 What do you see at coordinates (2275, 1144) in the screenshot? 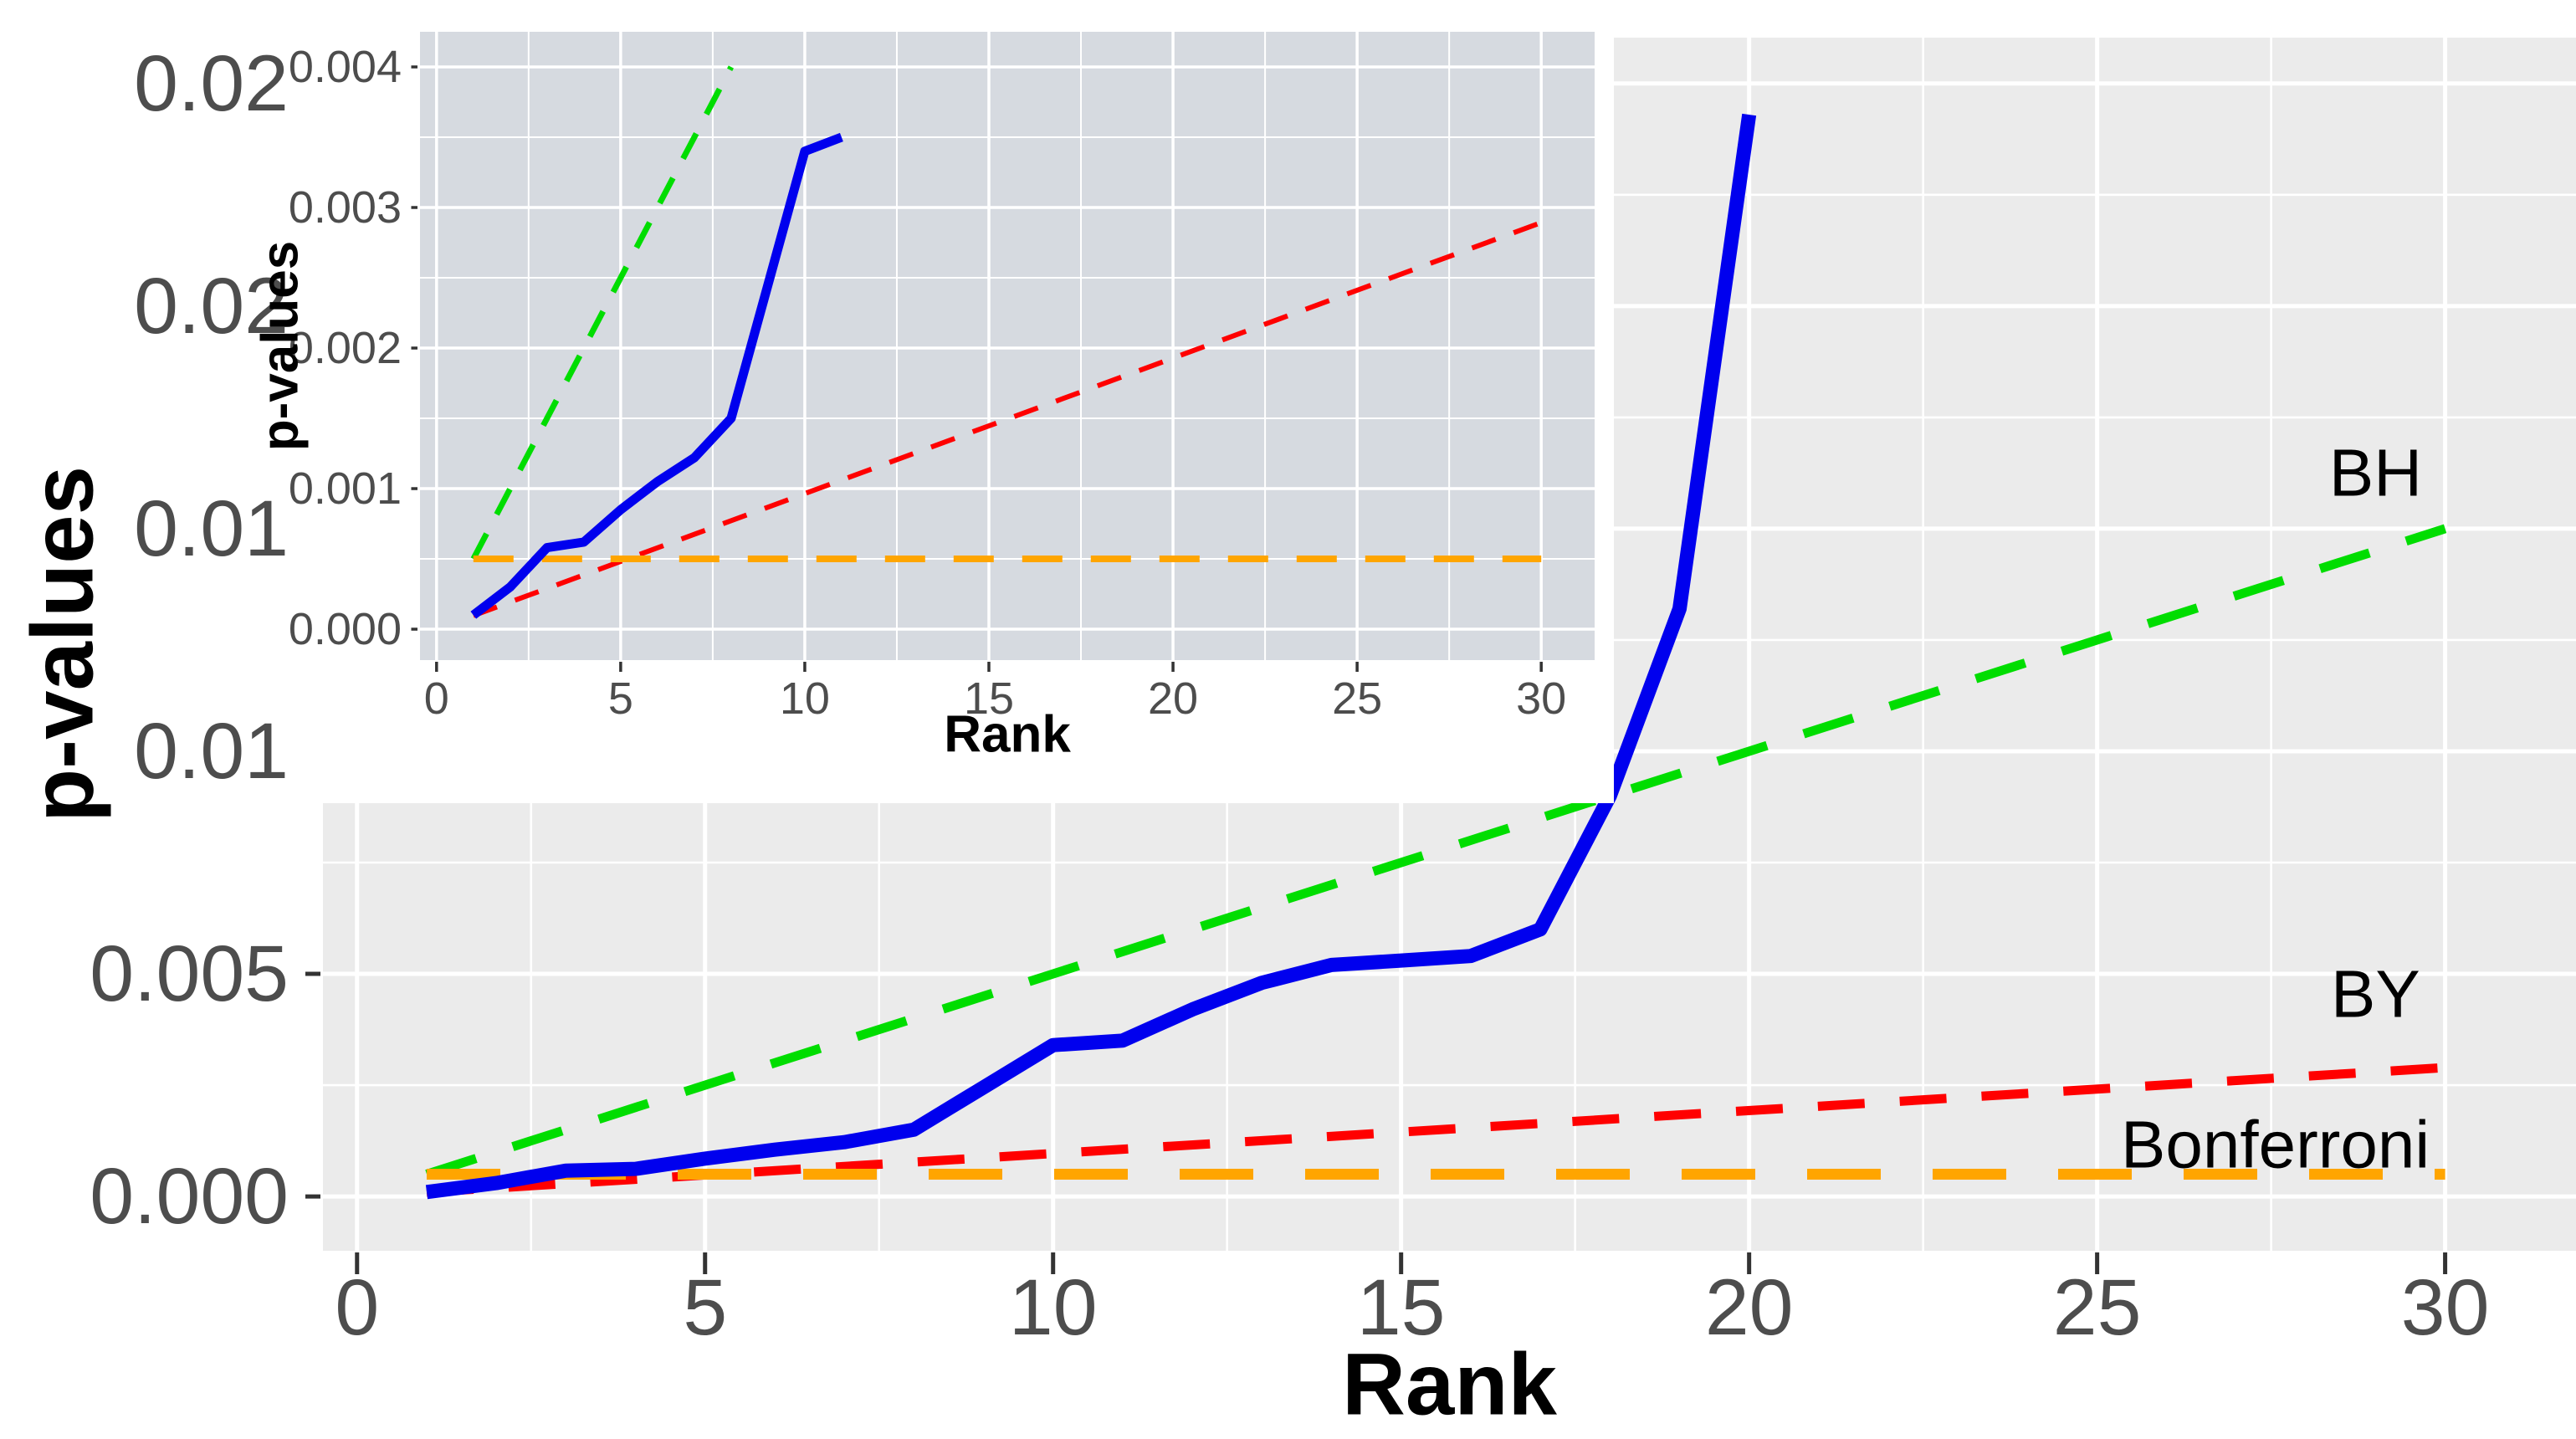
I see `annotation-bonferroni-label: Bonferroni` at bounding box center [2275, 1144].